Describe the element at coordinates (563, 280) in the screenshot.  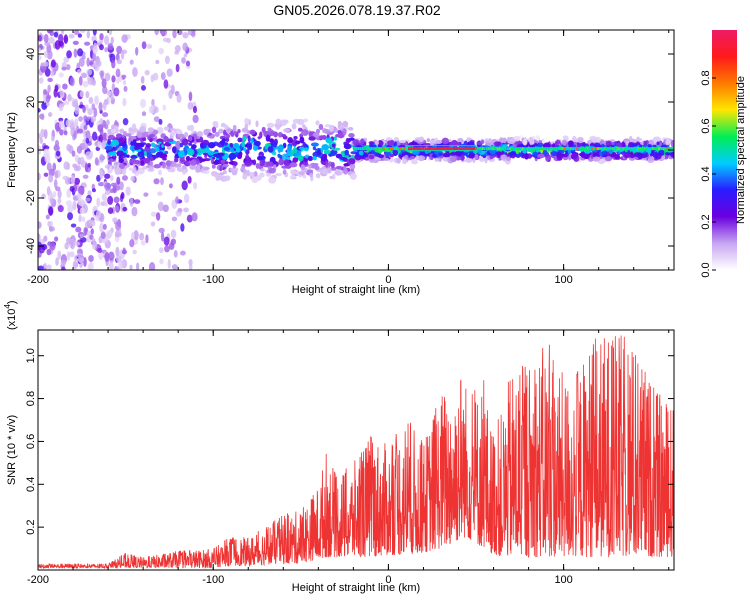
I see `x-tick-label: 100` at that location.